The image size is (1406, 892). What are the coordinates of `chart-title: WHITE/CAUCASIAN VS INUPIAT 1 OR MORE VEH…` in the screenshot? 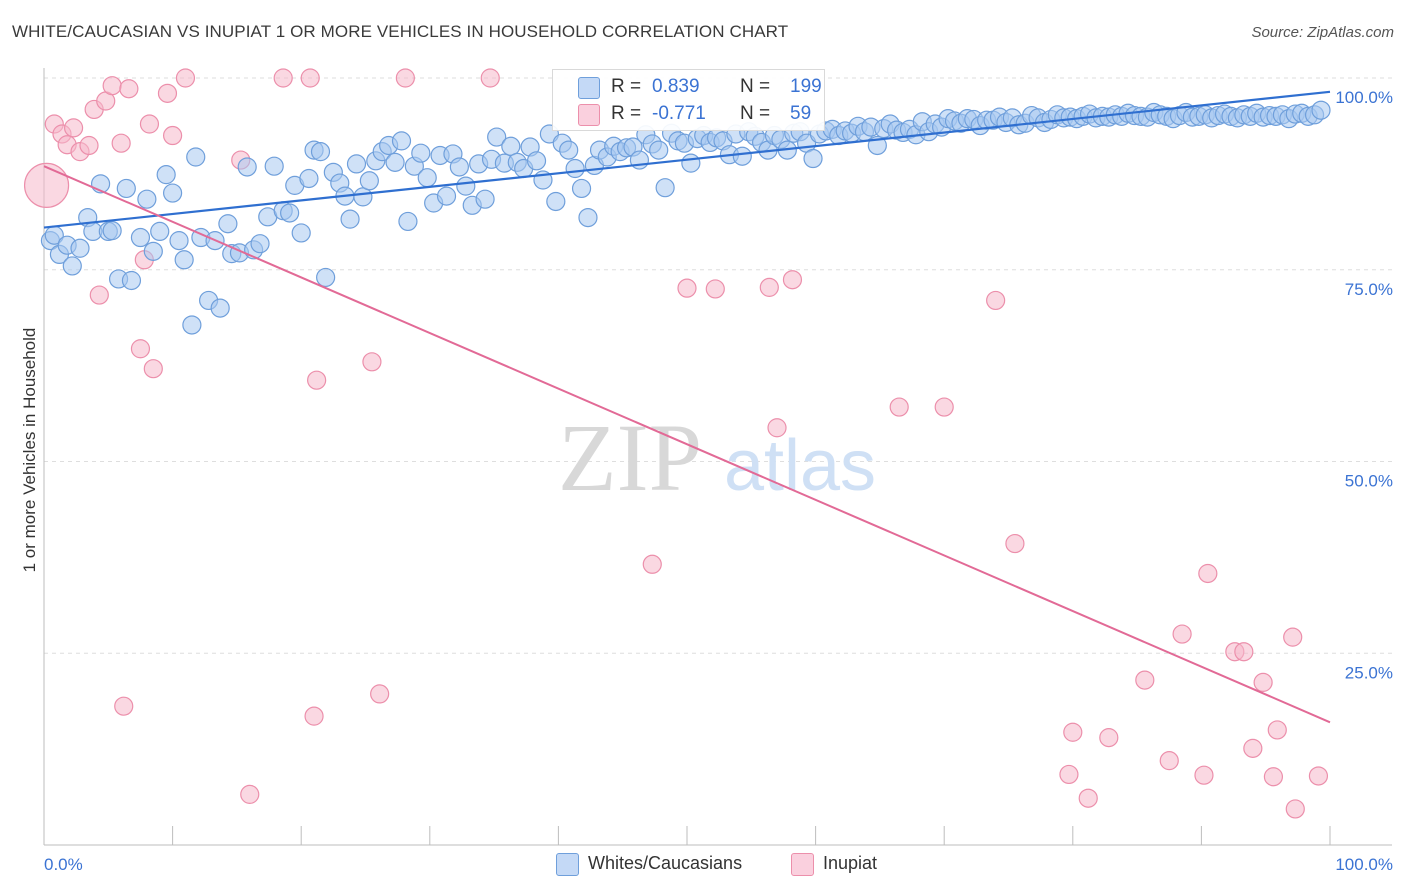 It's located at (400, 31).